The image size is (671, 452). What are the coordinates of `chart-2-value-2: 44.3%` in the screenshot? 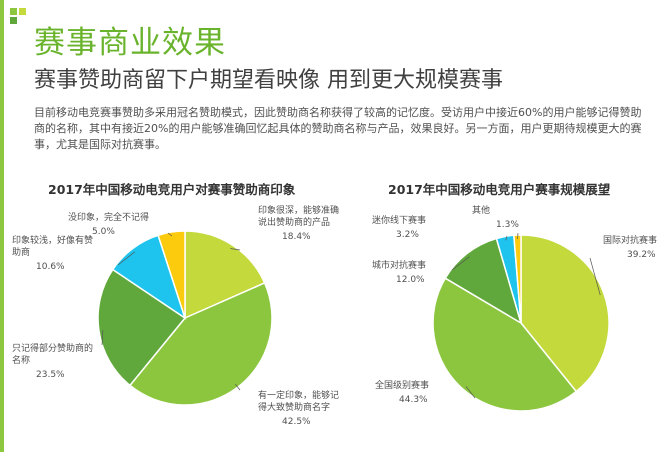 It's located at (413, 400).